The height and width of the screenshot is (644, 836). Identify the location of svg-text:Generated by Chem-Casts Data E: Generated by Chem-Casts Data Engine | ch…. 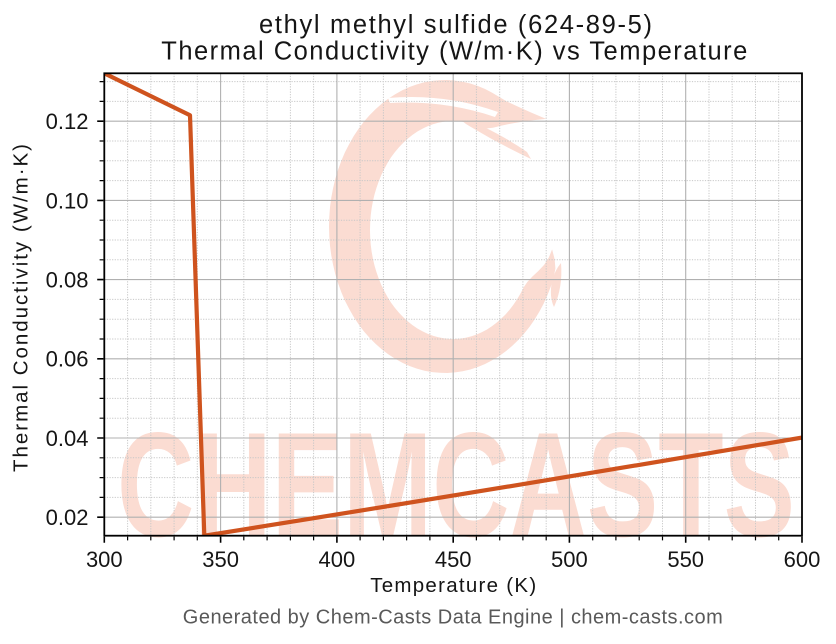
(453, 618).